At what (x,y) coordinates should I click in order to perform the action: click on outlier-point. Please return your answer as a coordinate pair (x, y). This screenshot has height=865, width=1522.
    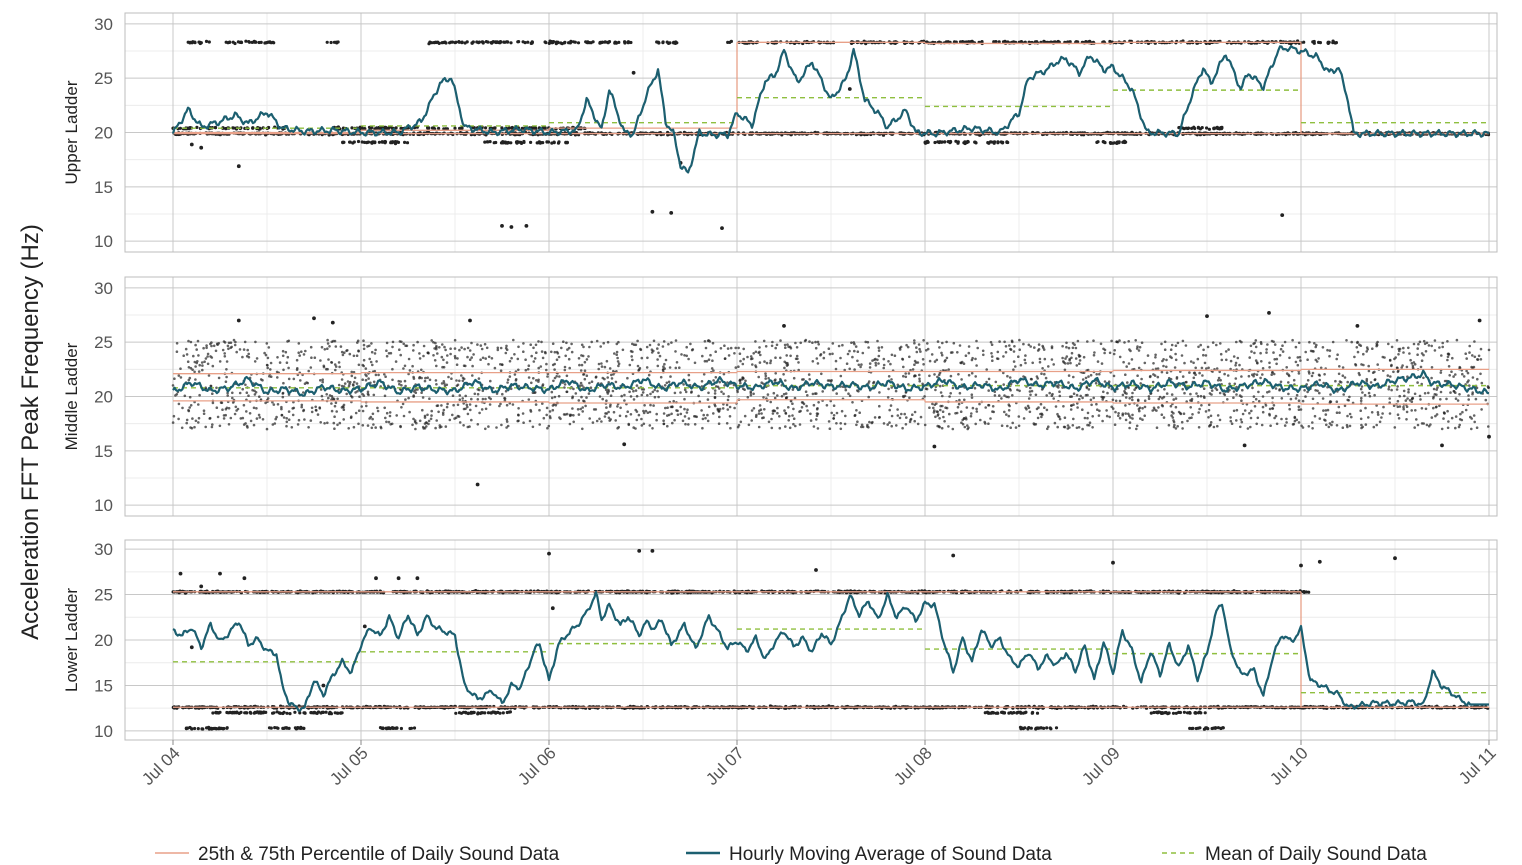
    Looking at the image, I should click on (191, 144).